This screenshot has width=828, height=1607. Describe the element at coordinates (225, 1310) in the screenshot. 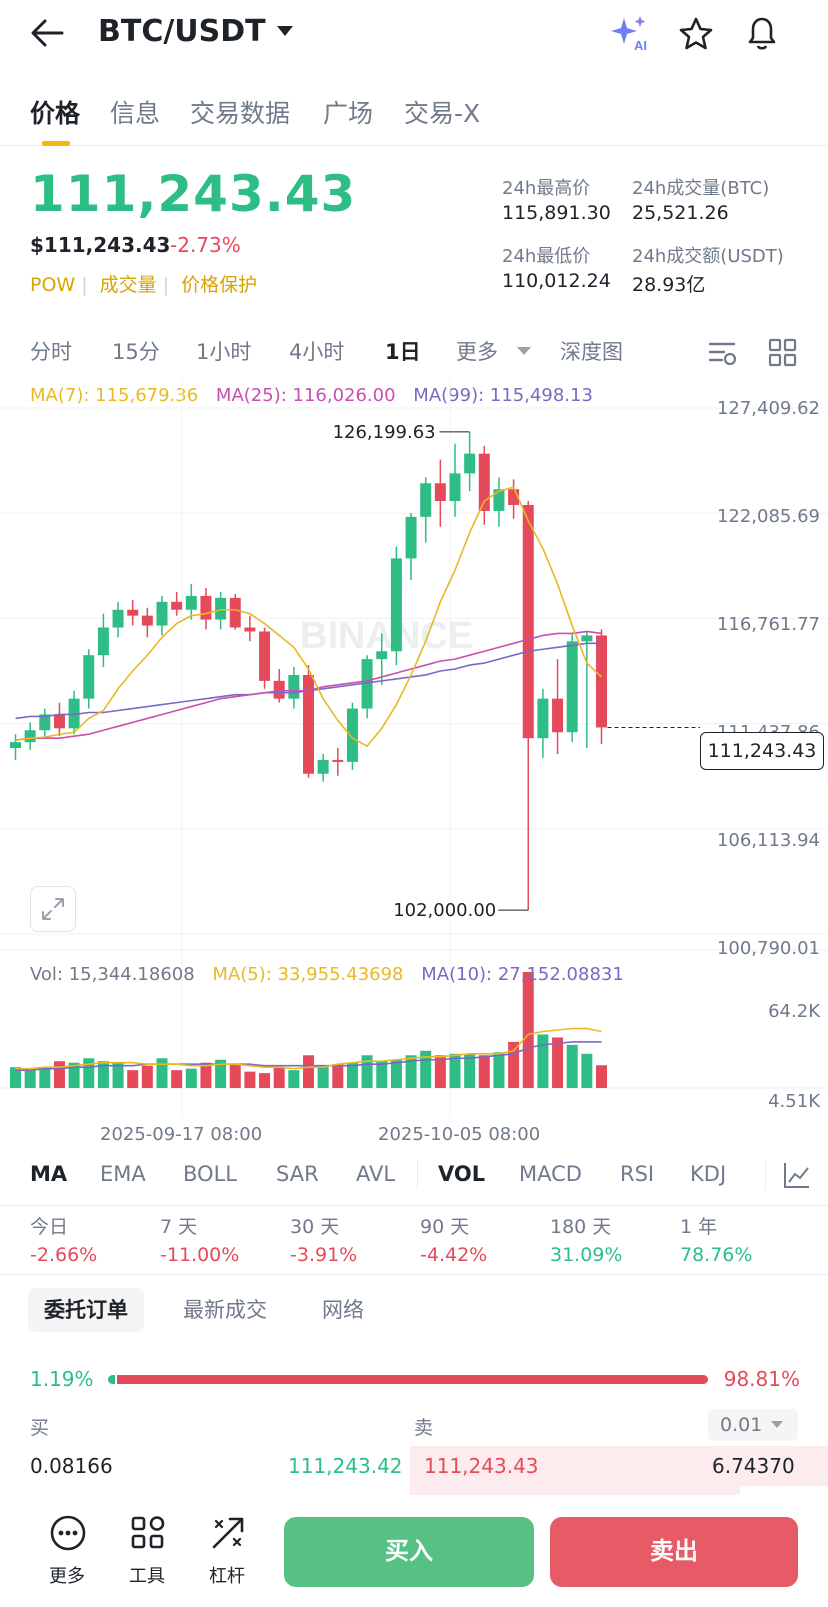

I see `tab-latest-trades: 最新成交` at that location.